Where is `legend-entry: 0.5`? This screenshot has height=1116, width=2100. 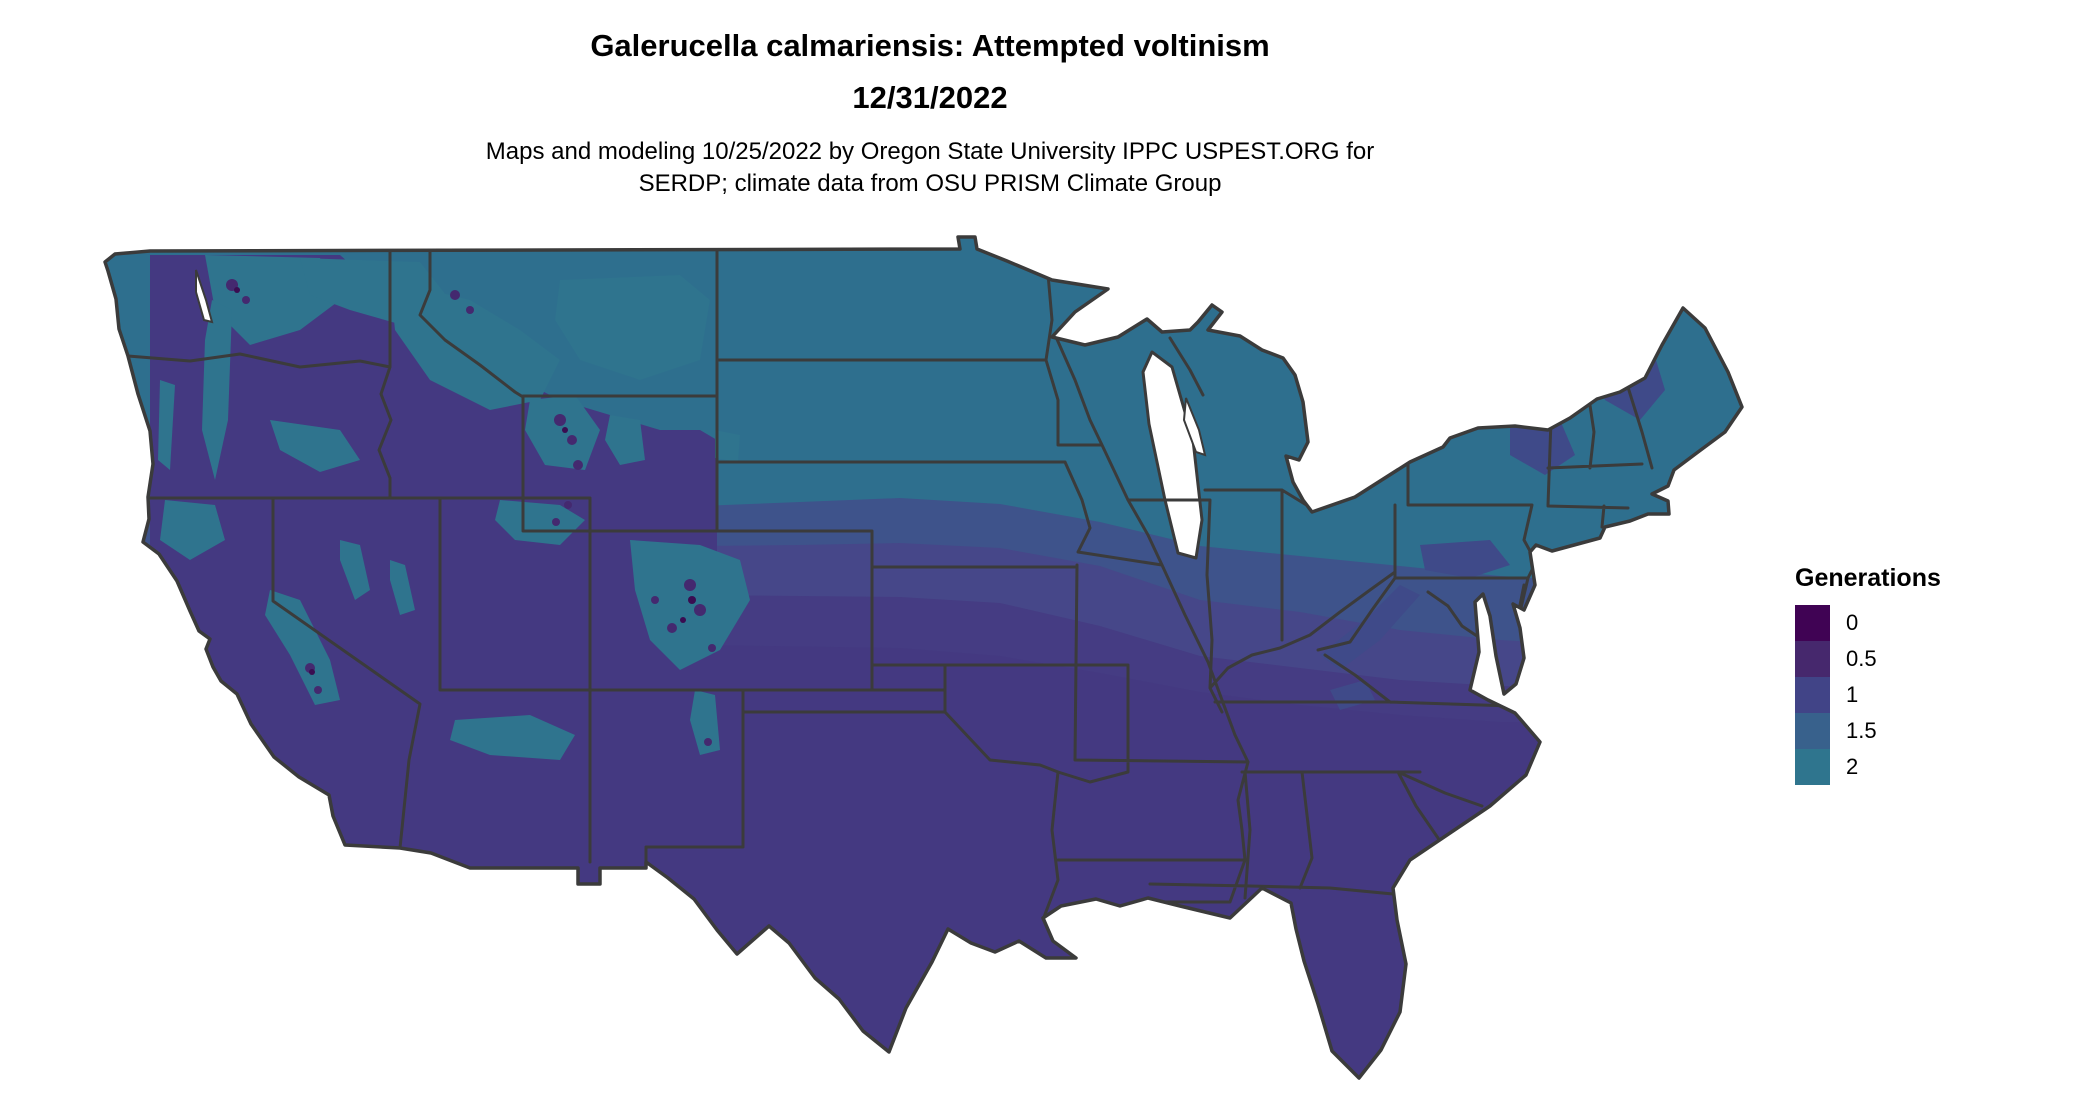 legend-entry: 0.5 is located at coordinates (1868, 659).